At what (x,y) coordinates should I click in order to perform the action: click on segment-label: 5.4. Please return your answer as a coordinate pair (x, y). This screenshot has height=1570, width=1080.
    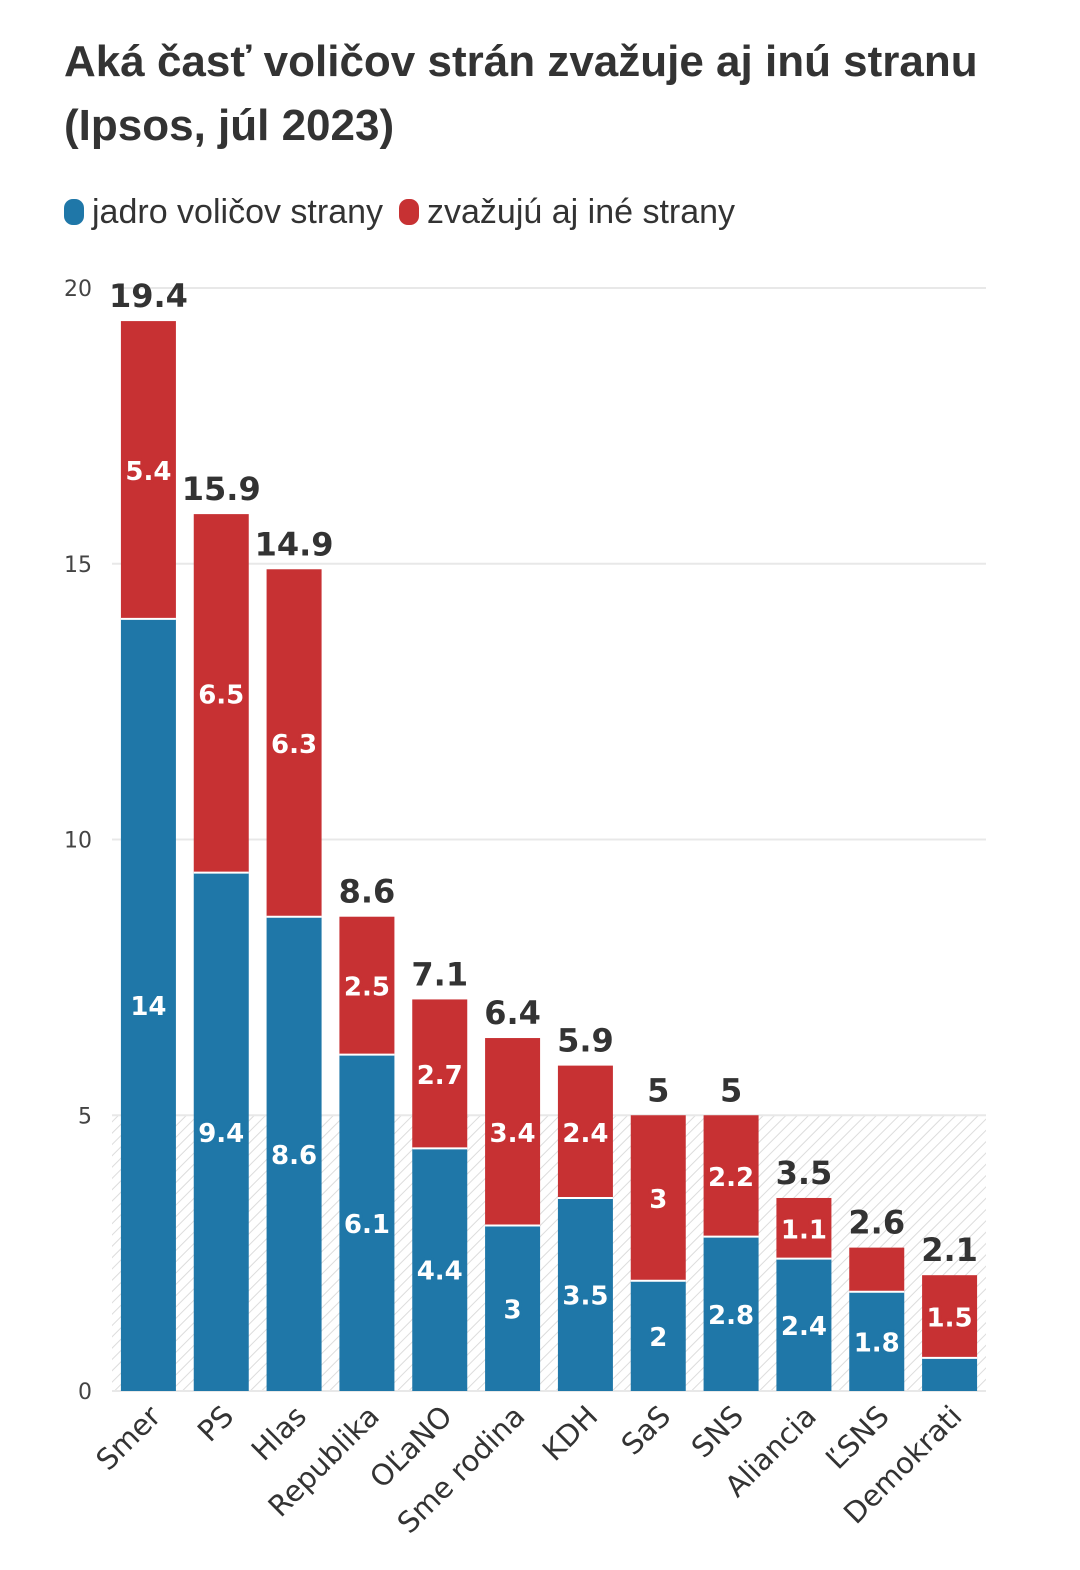
    Looking at the image, I should click on (148, 472).